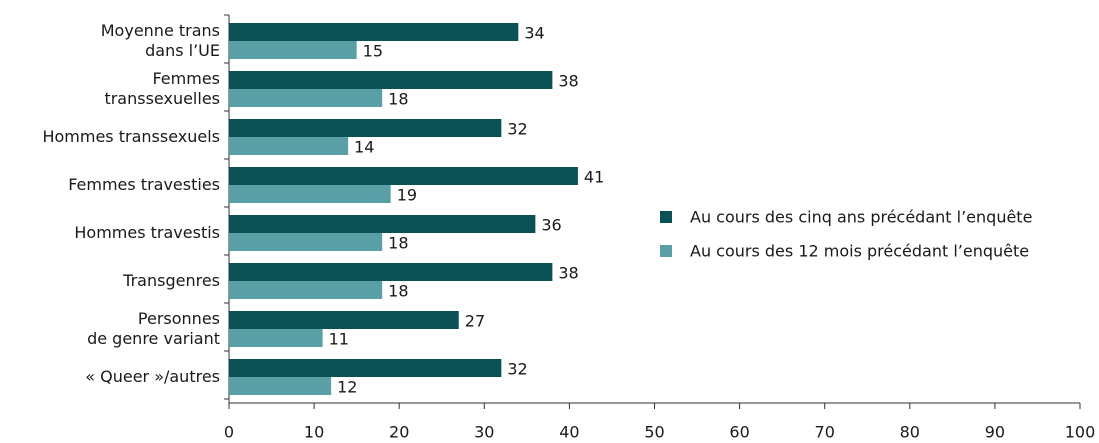  I want to click on x-tick-label: 30, so click(484, 432).